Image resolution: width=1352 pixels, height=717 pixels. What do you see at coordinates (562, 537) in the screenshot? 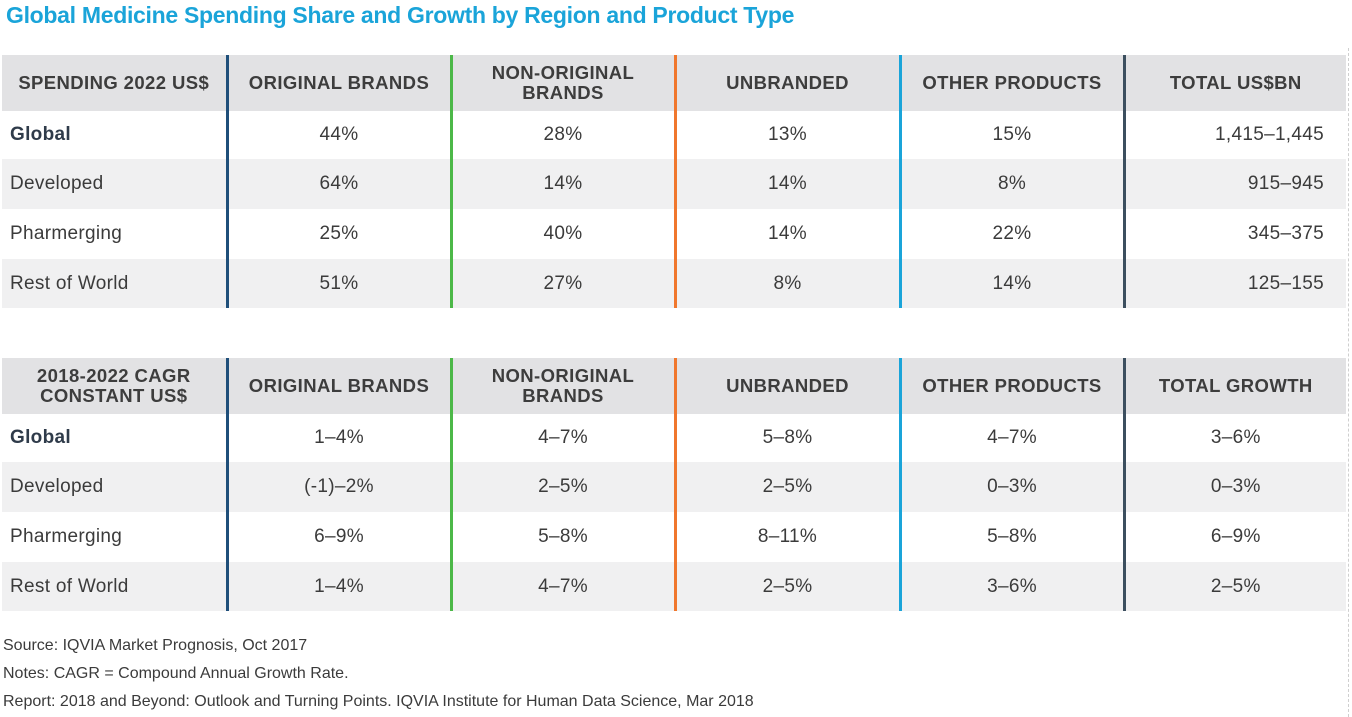
I see `cell-non-original-brands: 5–8%` at bounding box center [562, 537].